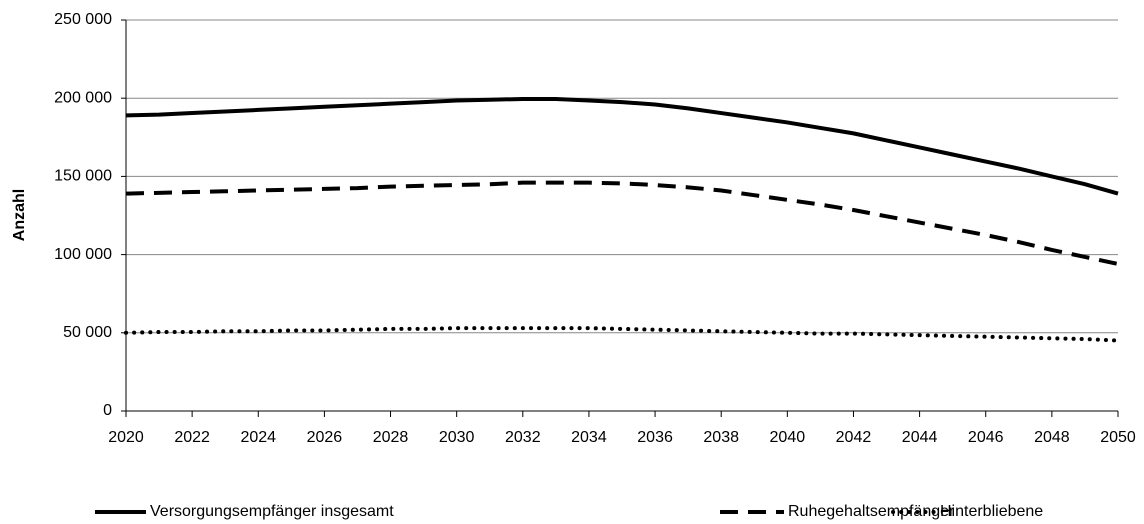 The height and width of the screenshot is (524, 1144). I want to click on x-tick-label: 2042, so click(854, 437).